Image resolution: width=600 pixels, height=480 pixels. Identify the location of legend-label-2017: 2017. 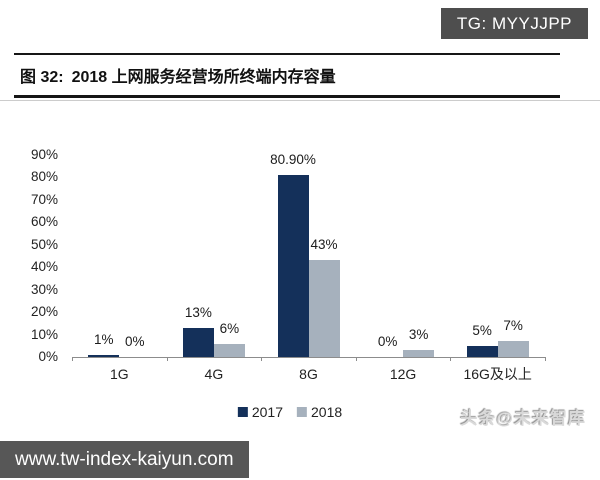
(267, 412).